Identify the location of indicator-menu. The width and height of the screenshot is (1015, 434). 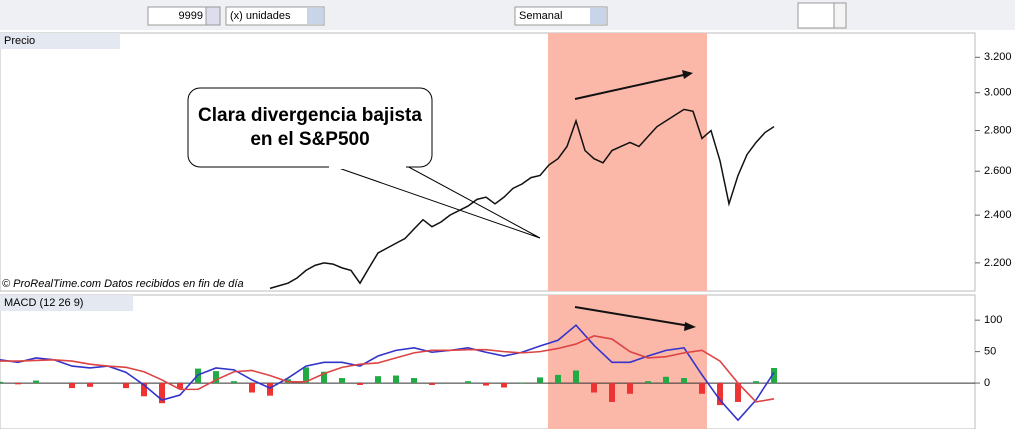
(840, 15).